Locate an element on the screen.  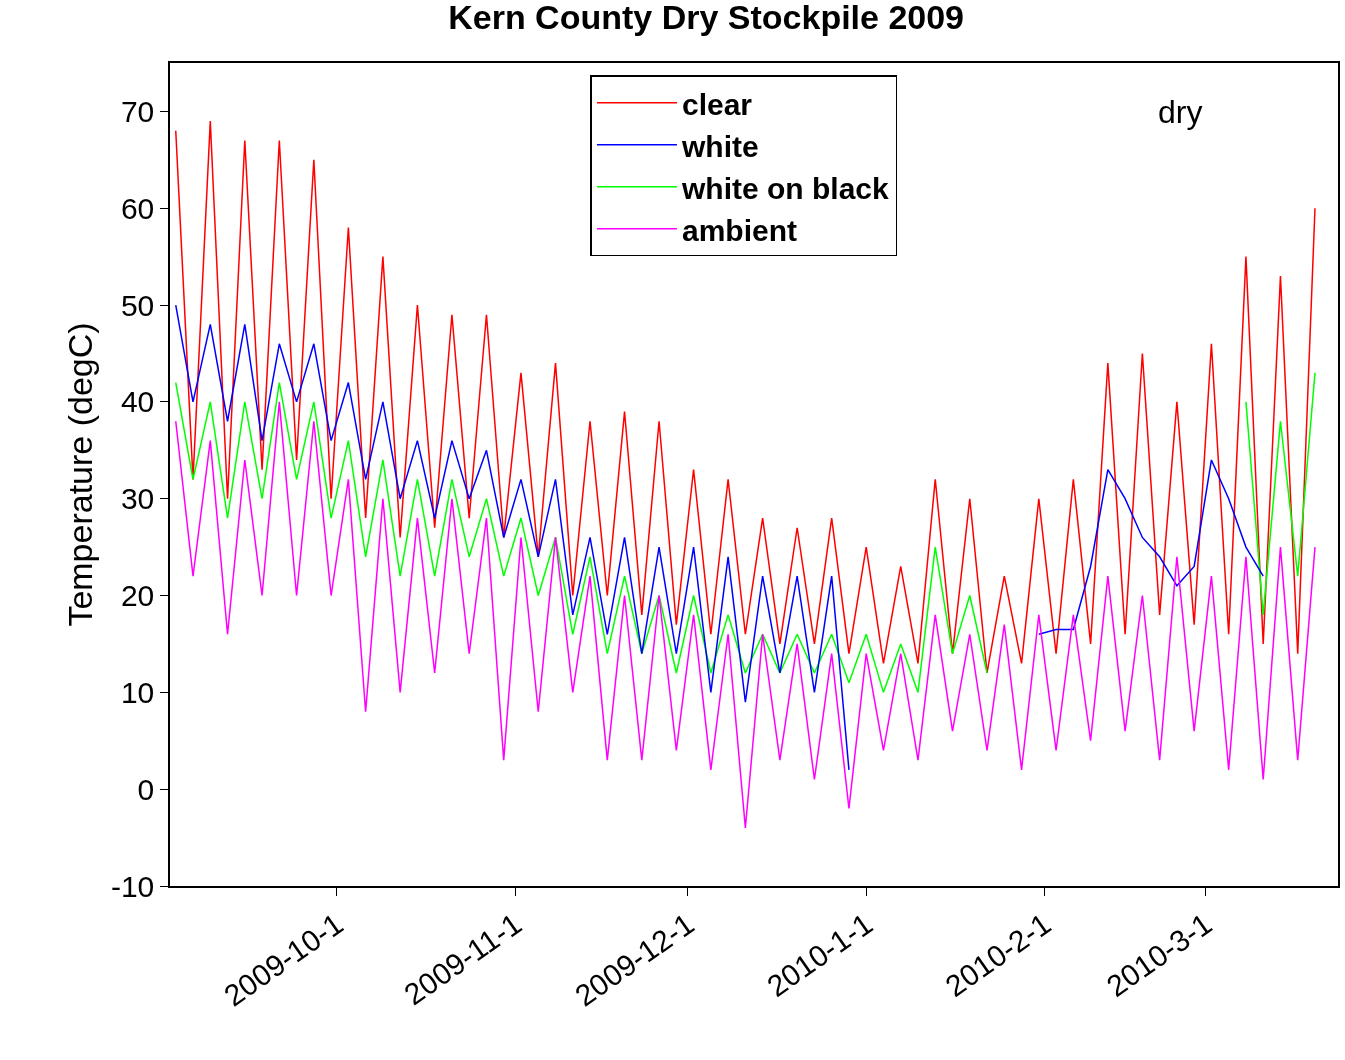
y-tick-label: 50 is located at coordinates (137, 305).